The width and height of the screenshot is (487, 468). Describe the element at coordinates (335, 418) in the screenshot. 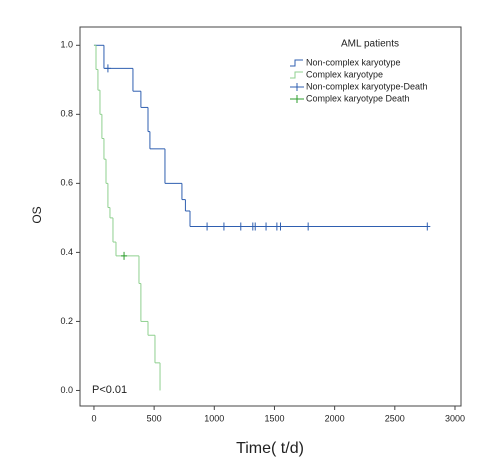

I see `x-tick-label: 2000` at that location.